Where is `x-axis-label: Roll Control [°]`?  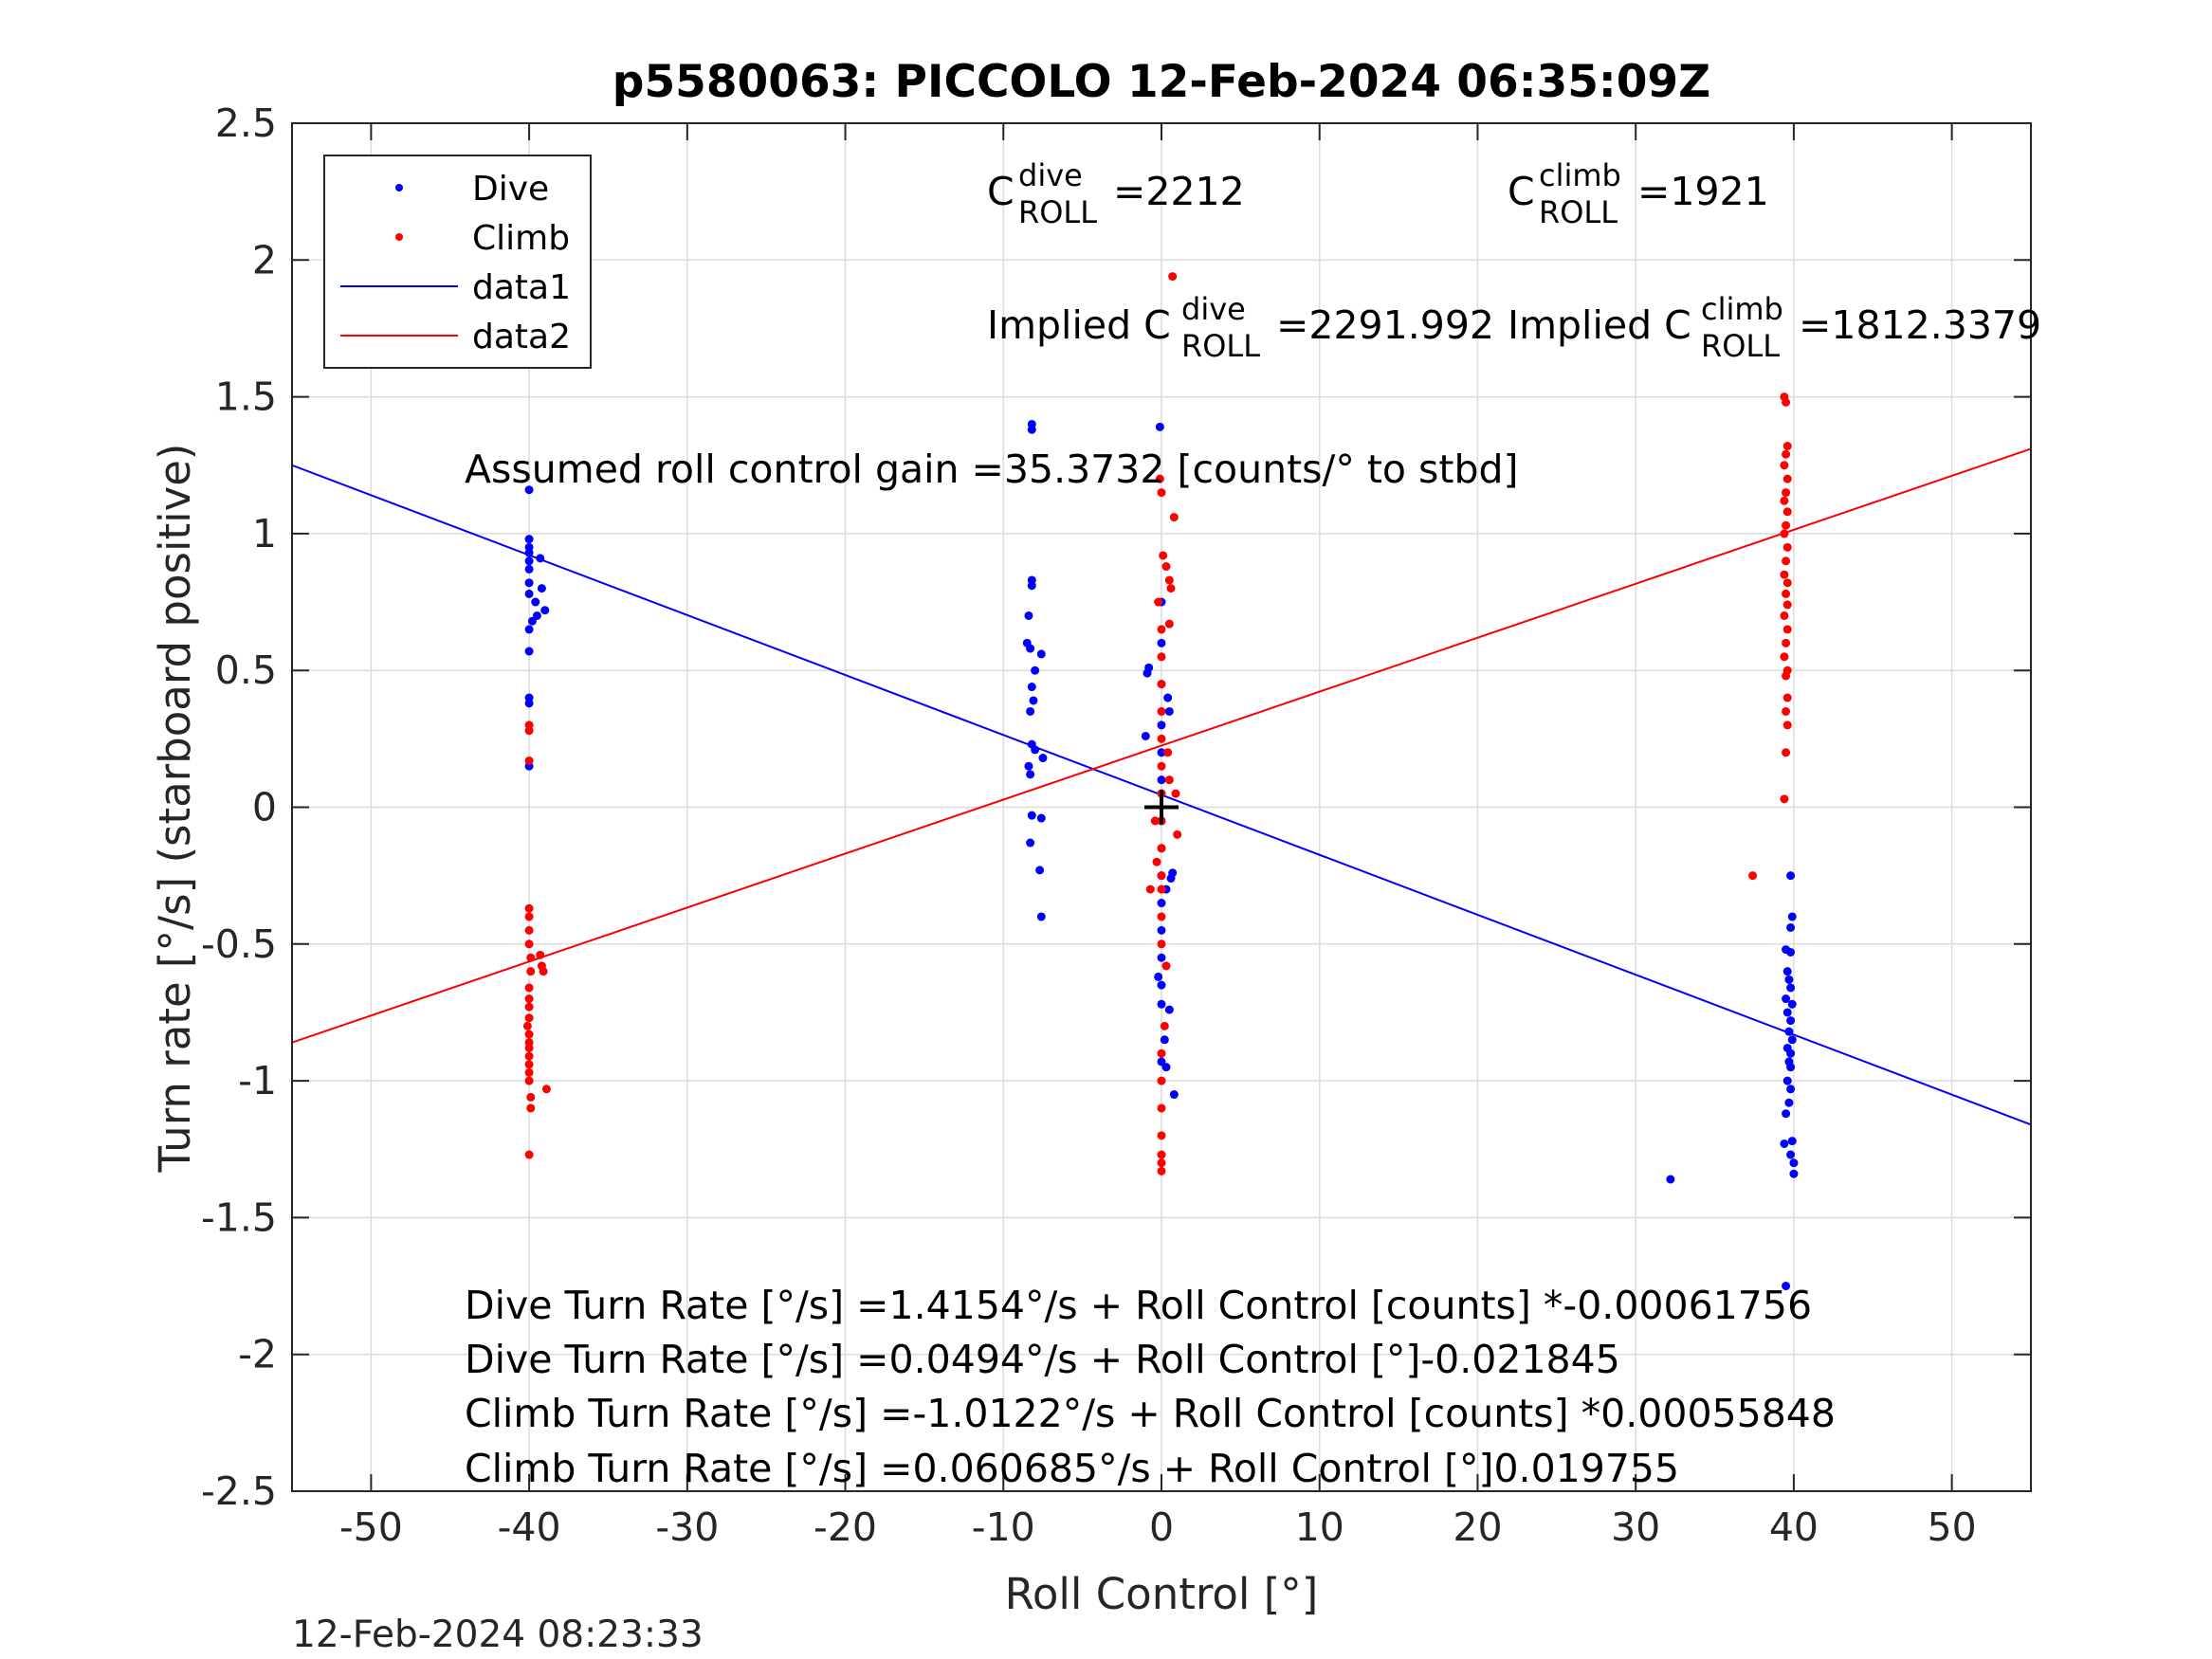 x-axis-label: Roll Control [°] is located at coordinates (1162, 1594).